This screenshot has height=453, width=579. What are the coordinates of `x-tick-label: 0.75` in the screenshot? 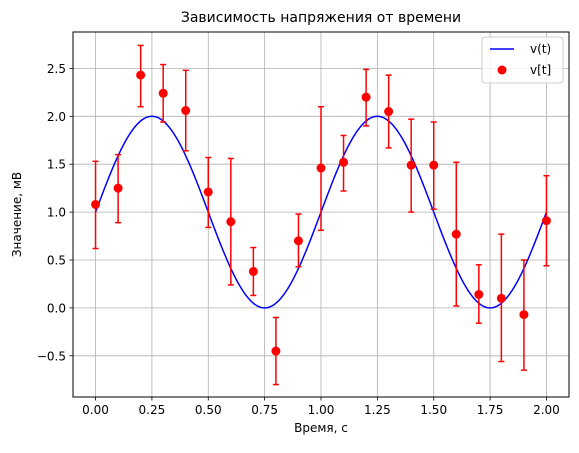 It's located at (264, 410).